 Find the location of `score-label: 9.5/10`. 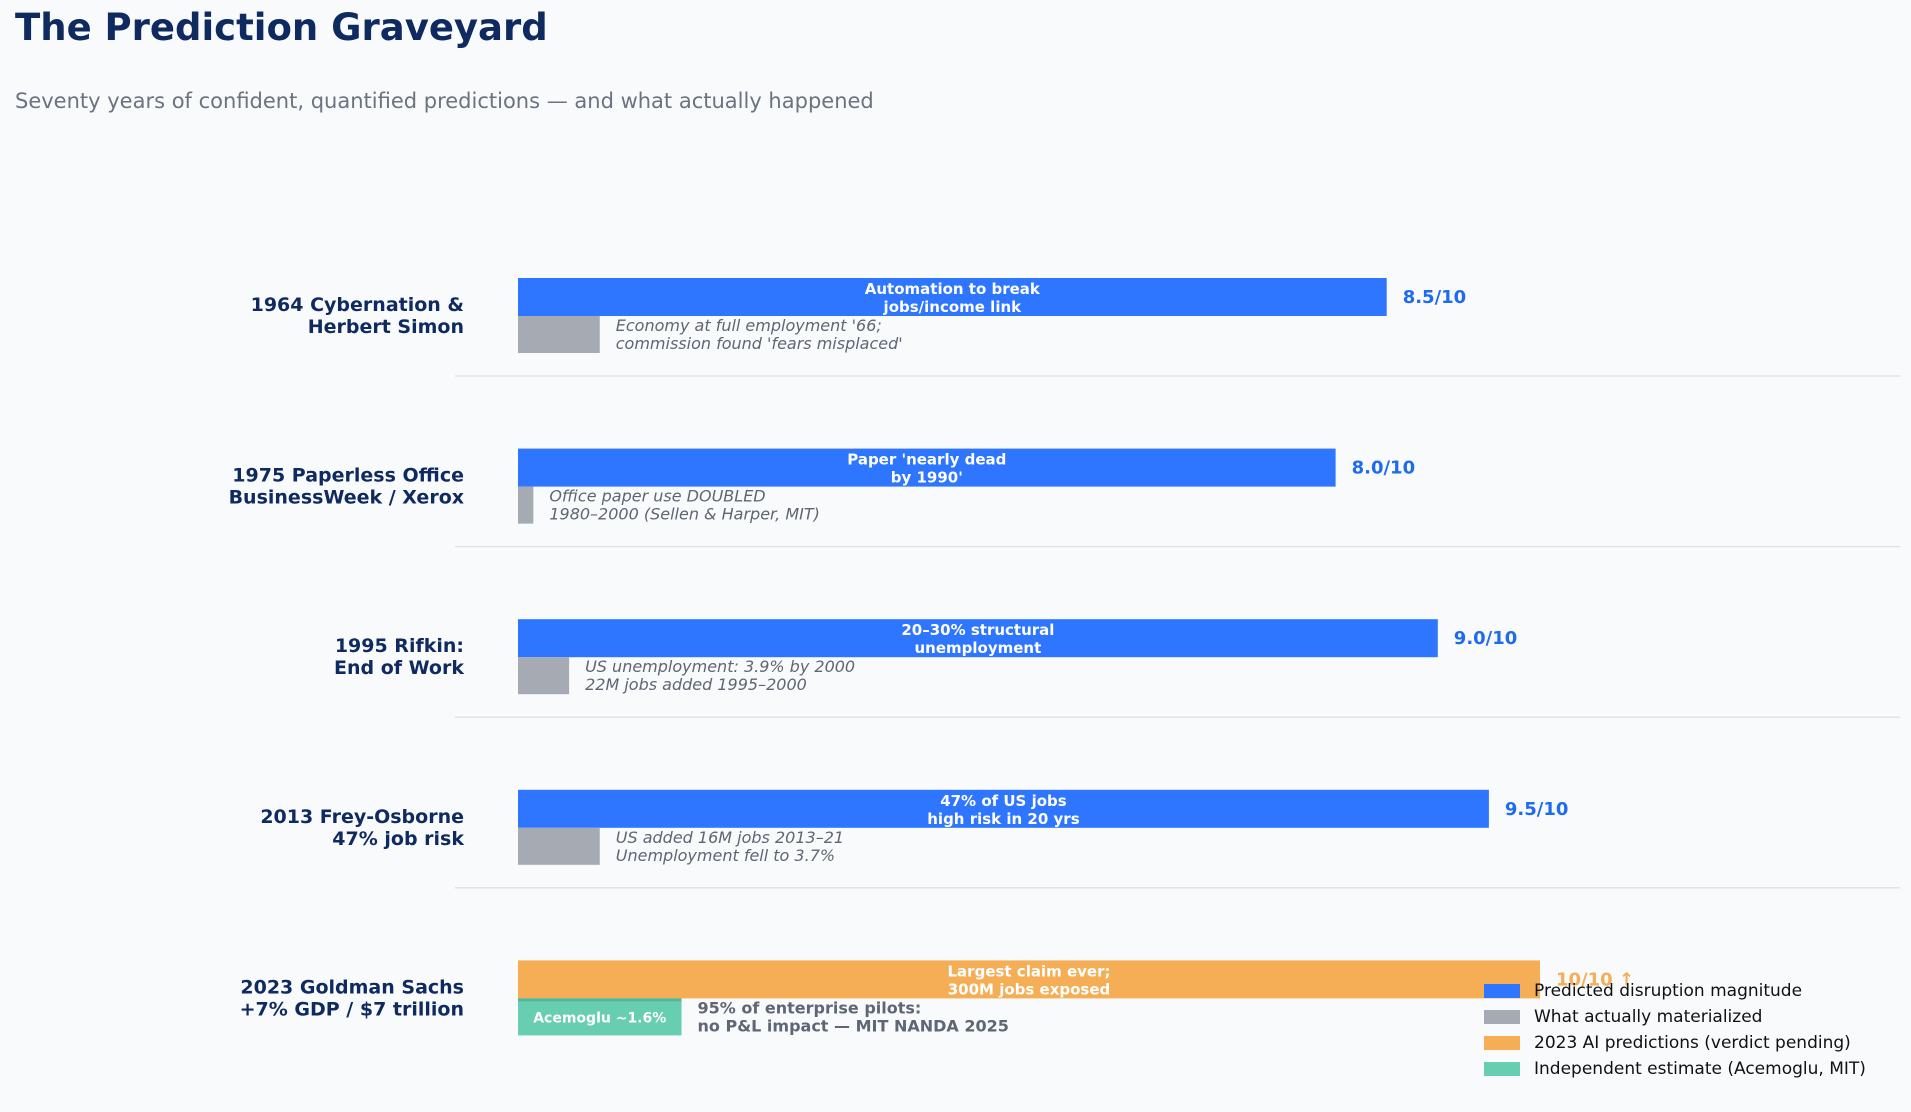

score-label: 9.5/10 is located at coordinates (1537, 809).